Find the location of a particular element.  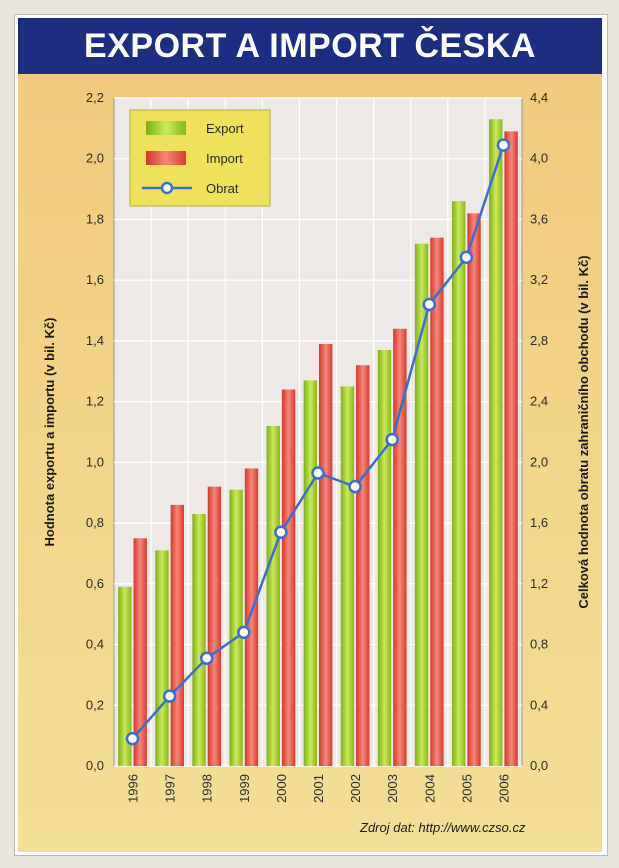

x-tick-label: 2006 is located at coordinates (503, 788).